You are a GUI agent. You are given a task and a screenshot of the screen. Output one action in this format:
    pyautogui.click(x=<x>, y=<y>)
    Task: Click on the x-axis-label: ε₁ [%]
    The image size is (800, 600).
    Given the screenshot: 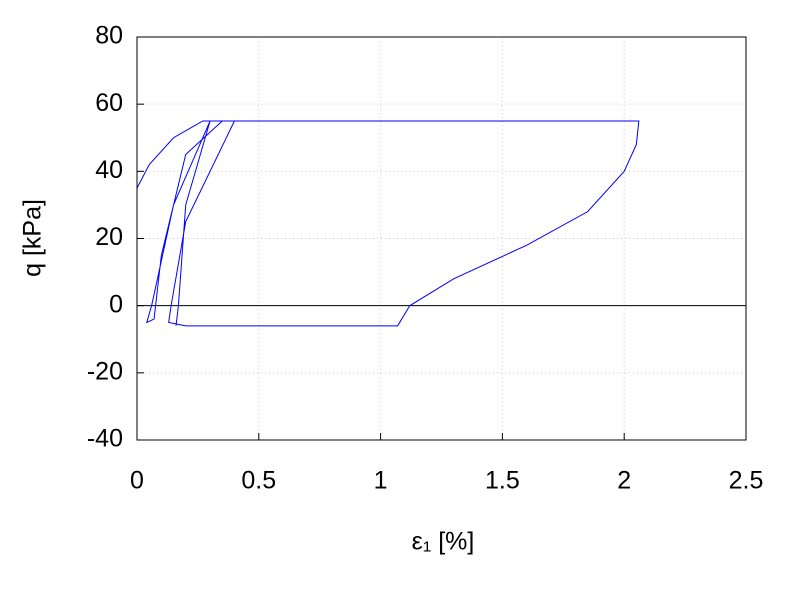 What is the action you would take?
    pyautogui.click(x=443, y=542)
    